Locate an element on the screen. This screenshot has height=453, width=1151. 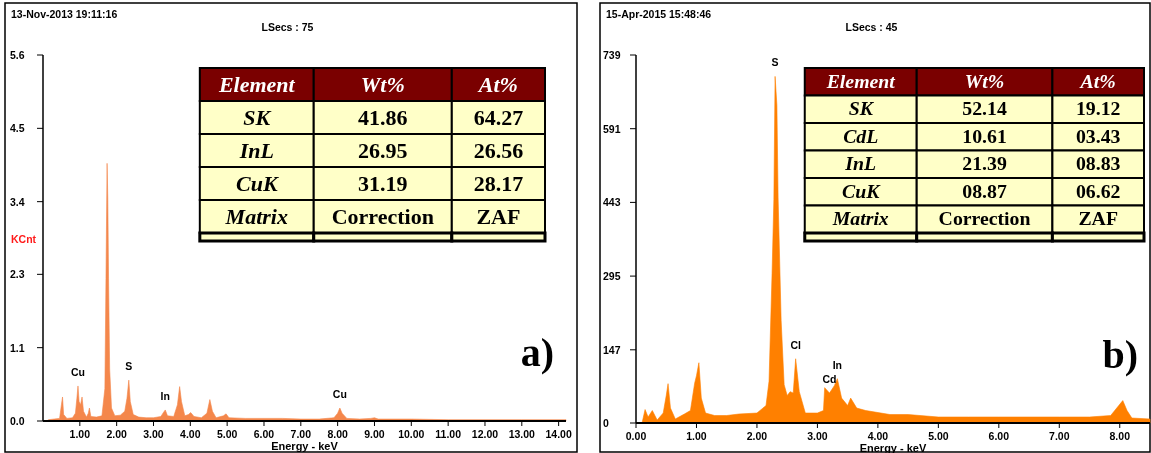
x-tick-label: 9.00 is located at coordinates (374, 434).